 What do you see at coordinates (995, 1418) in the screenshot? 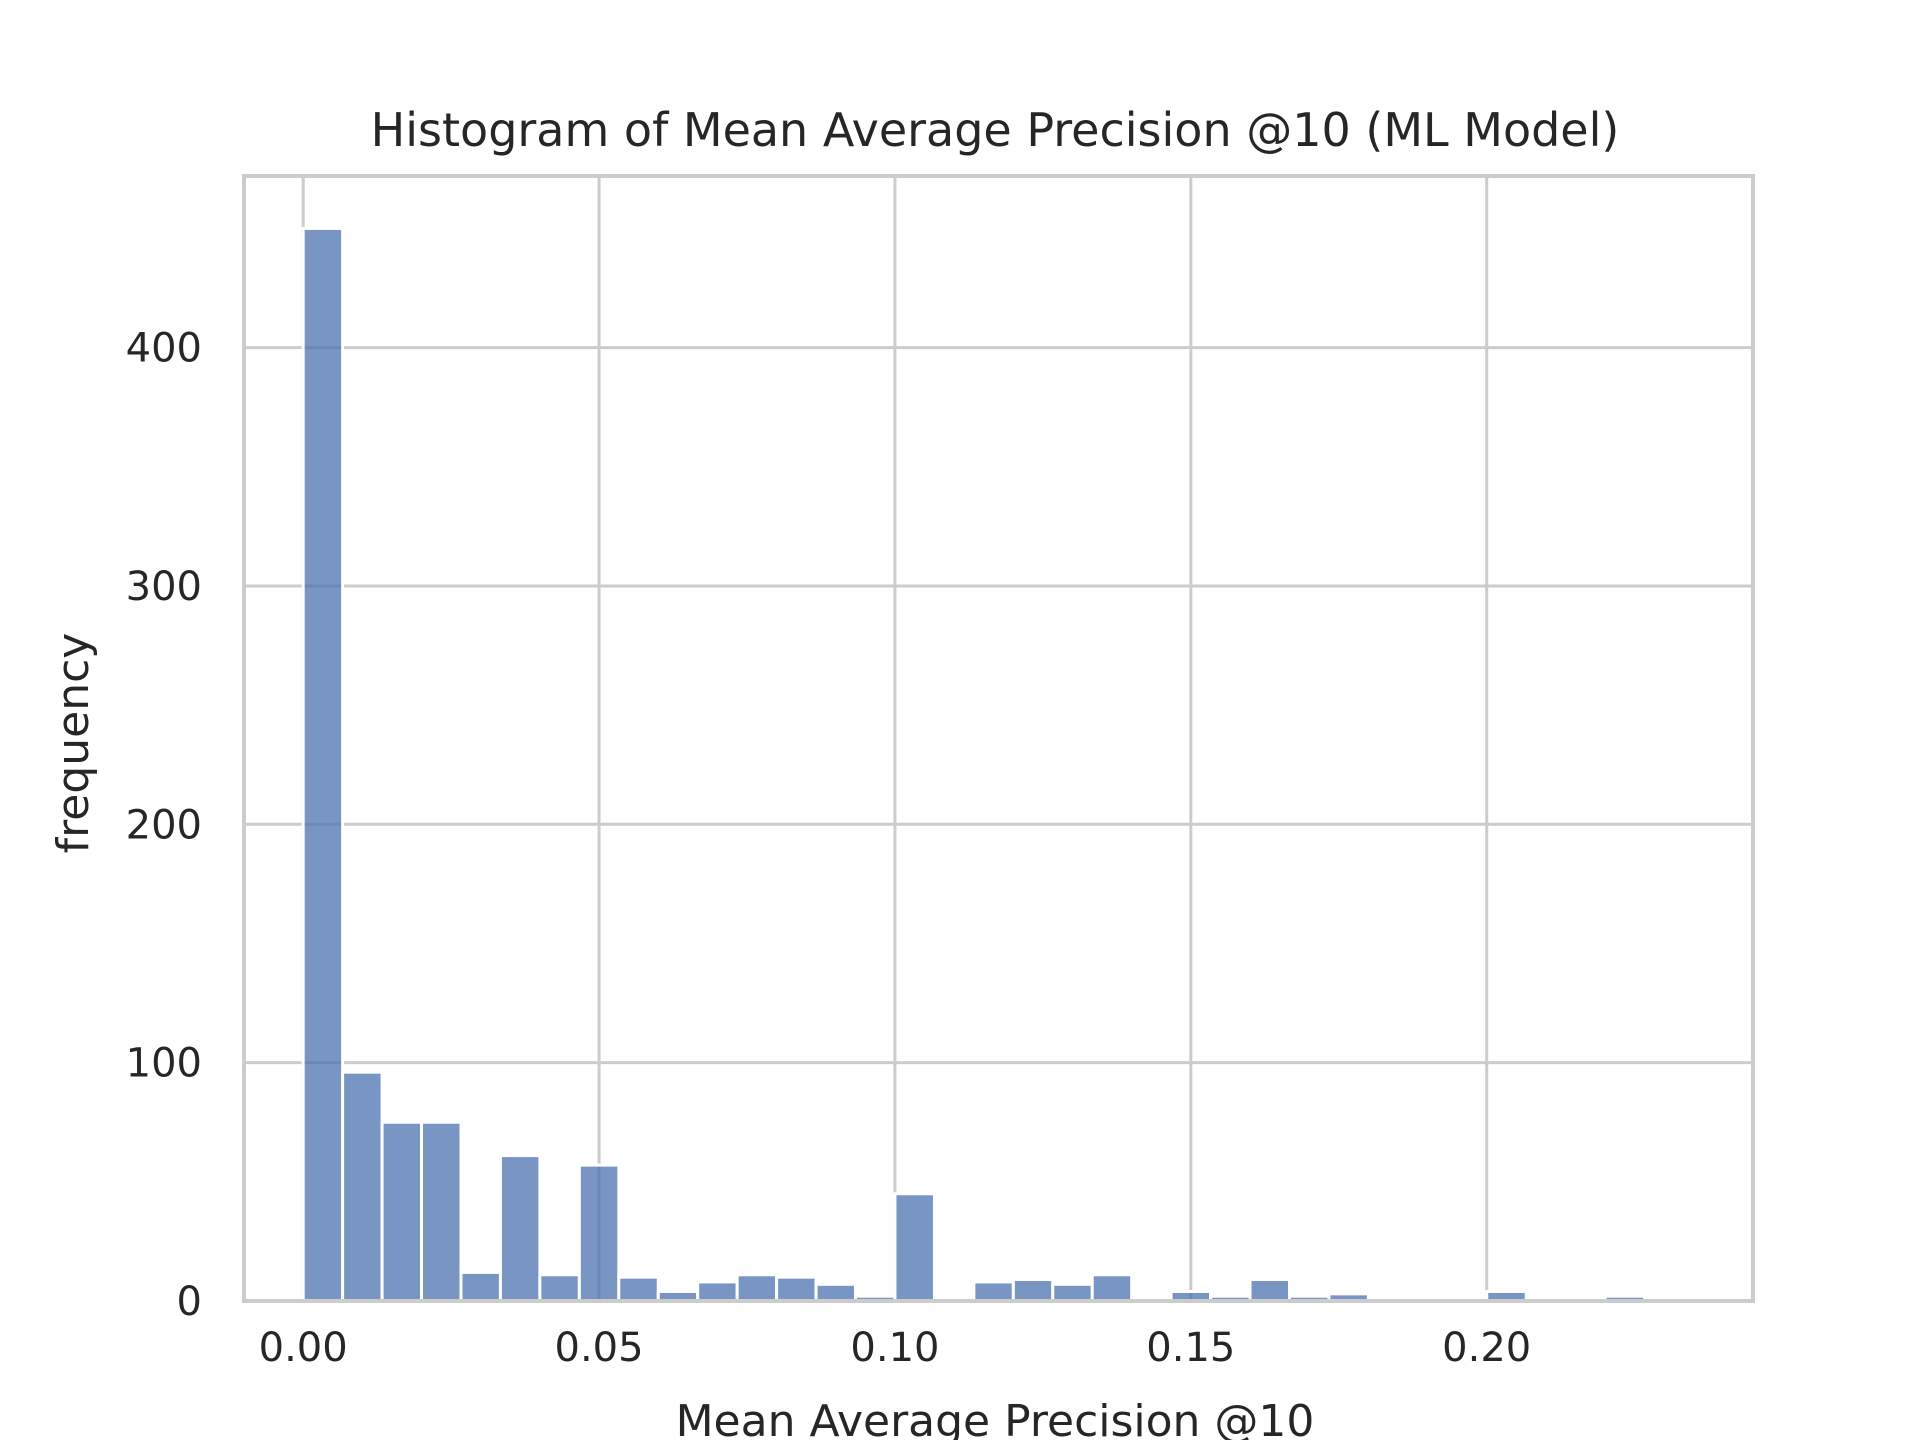
I see `x-axis-title: Mean Average Precision @10` at bounding box center [995, 1418].